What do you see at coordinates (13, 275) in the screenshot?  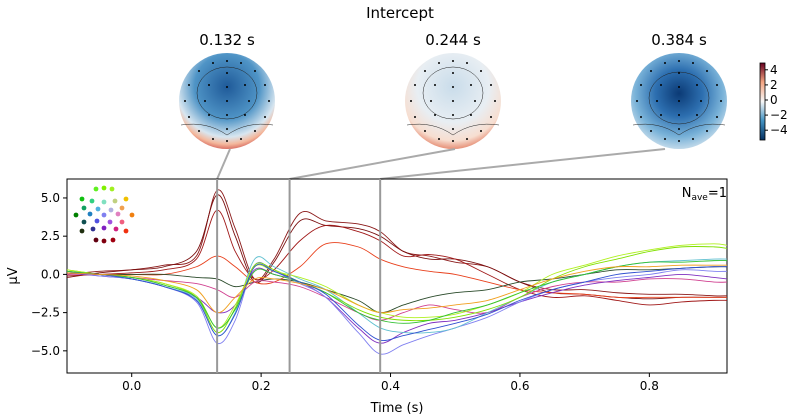 I see `y-axis-label: µV` at bounding box center [13, 275].